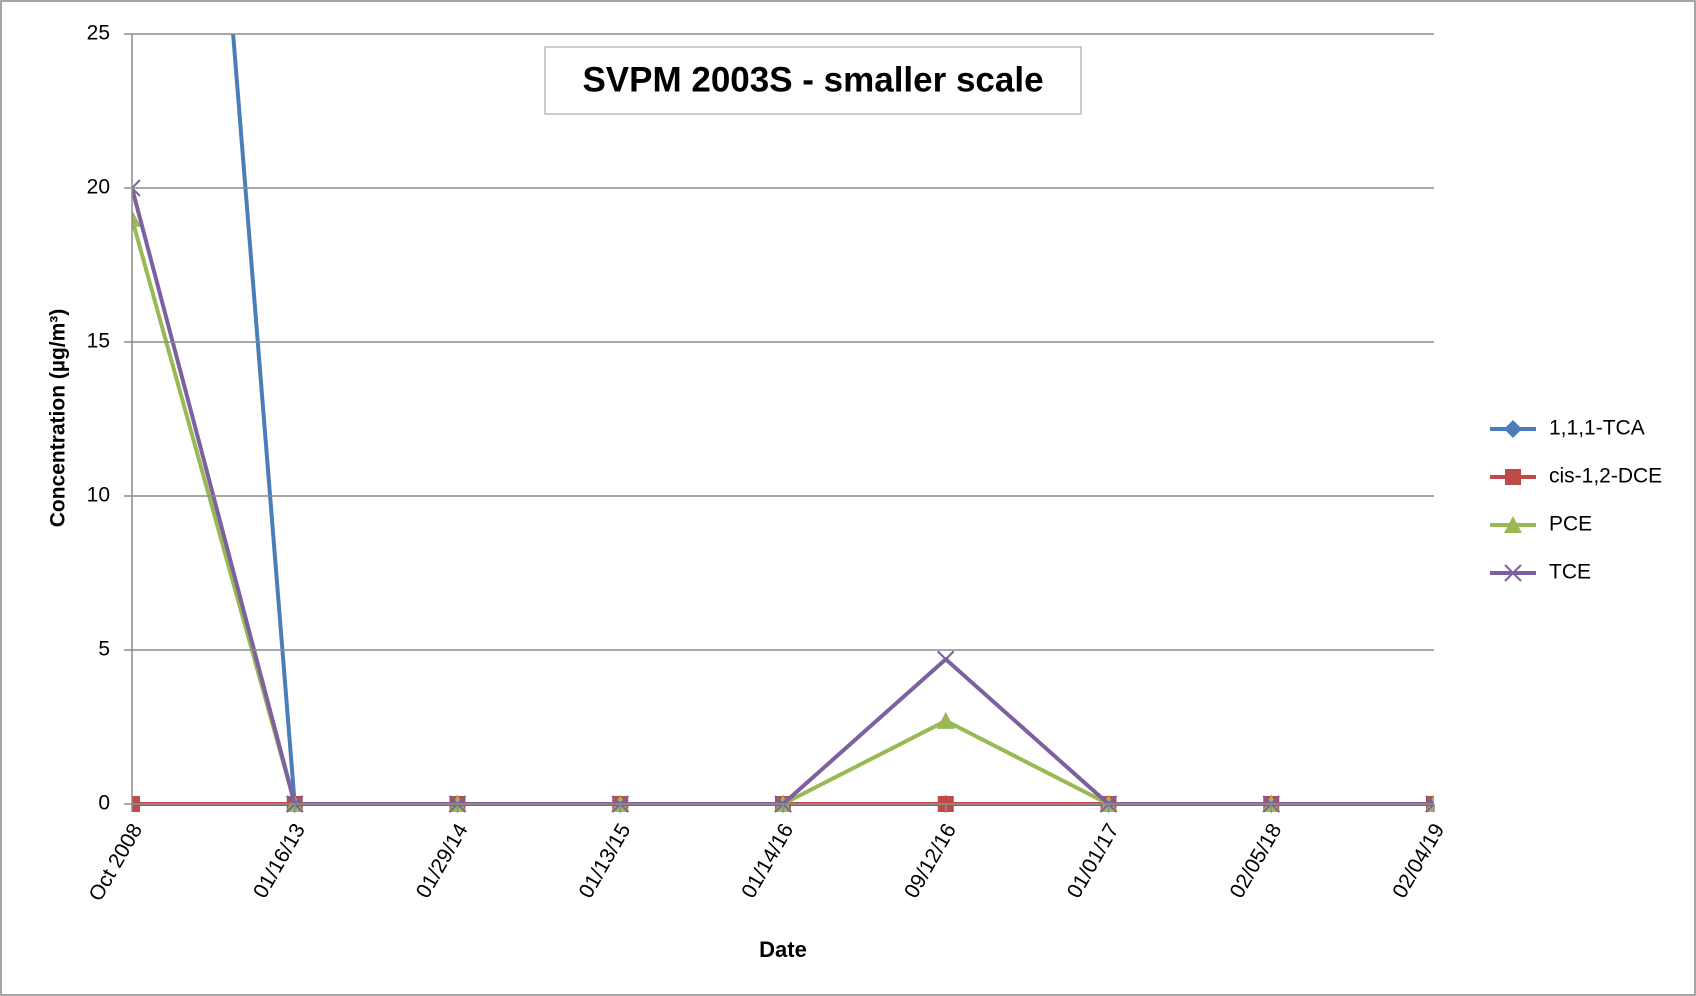  What do you see at coordinates (98, 341) in the screenshot?
I see `y-tick-label: 15` at bounding box center [98, 341].